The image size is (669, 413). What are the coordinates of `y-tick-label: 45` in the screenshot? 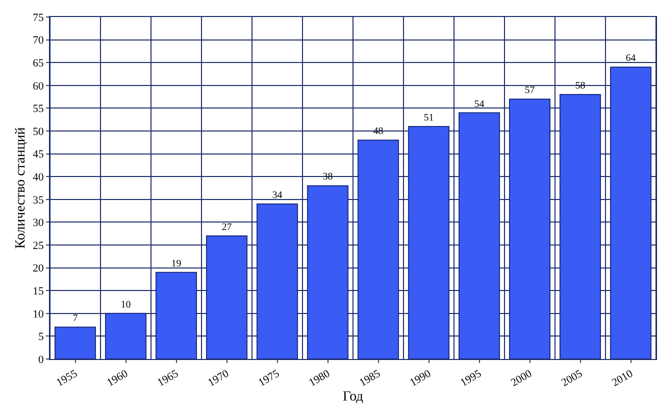 It's located at (38, 154).